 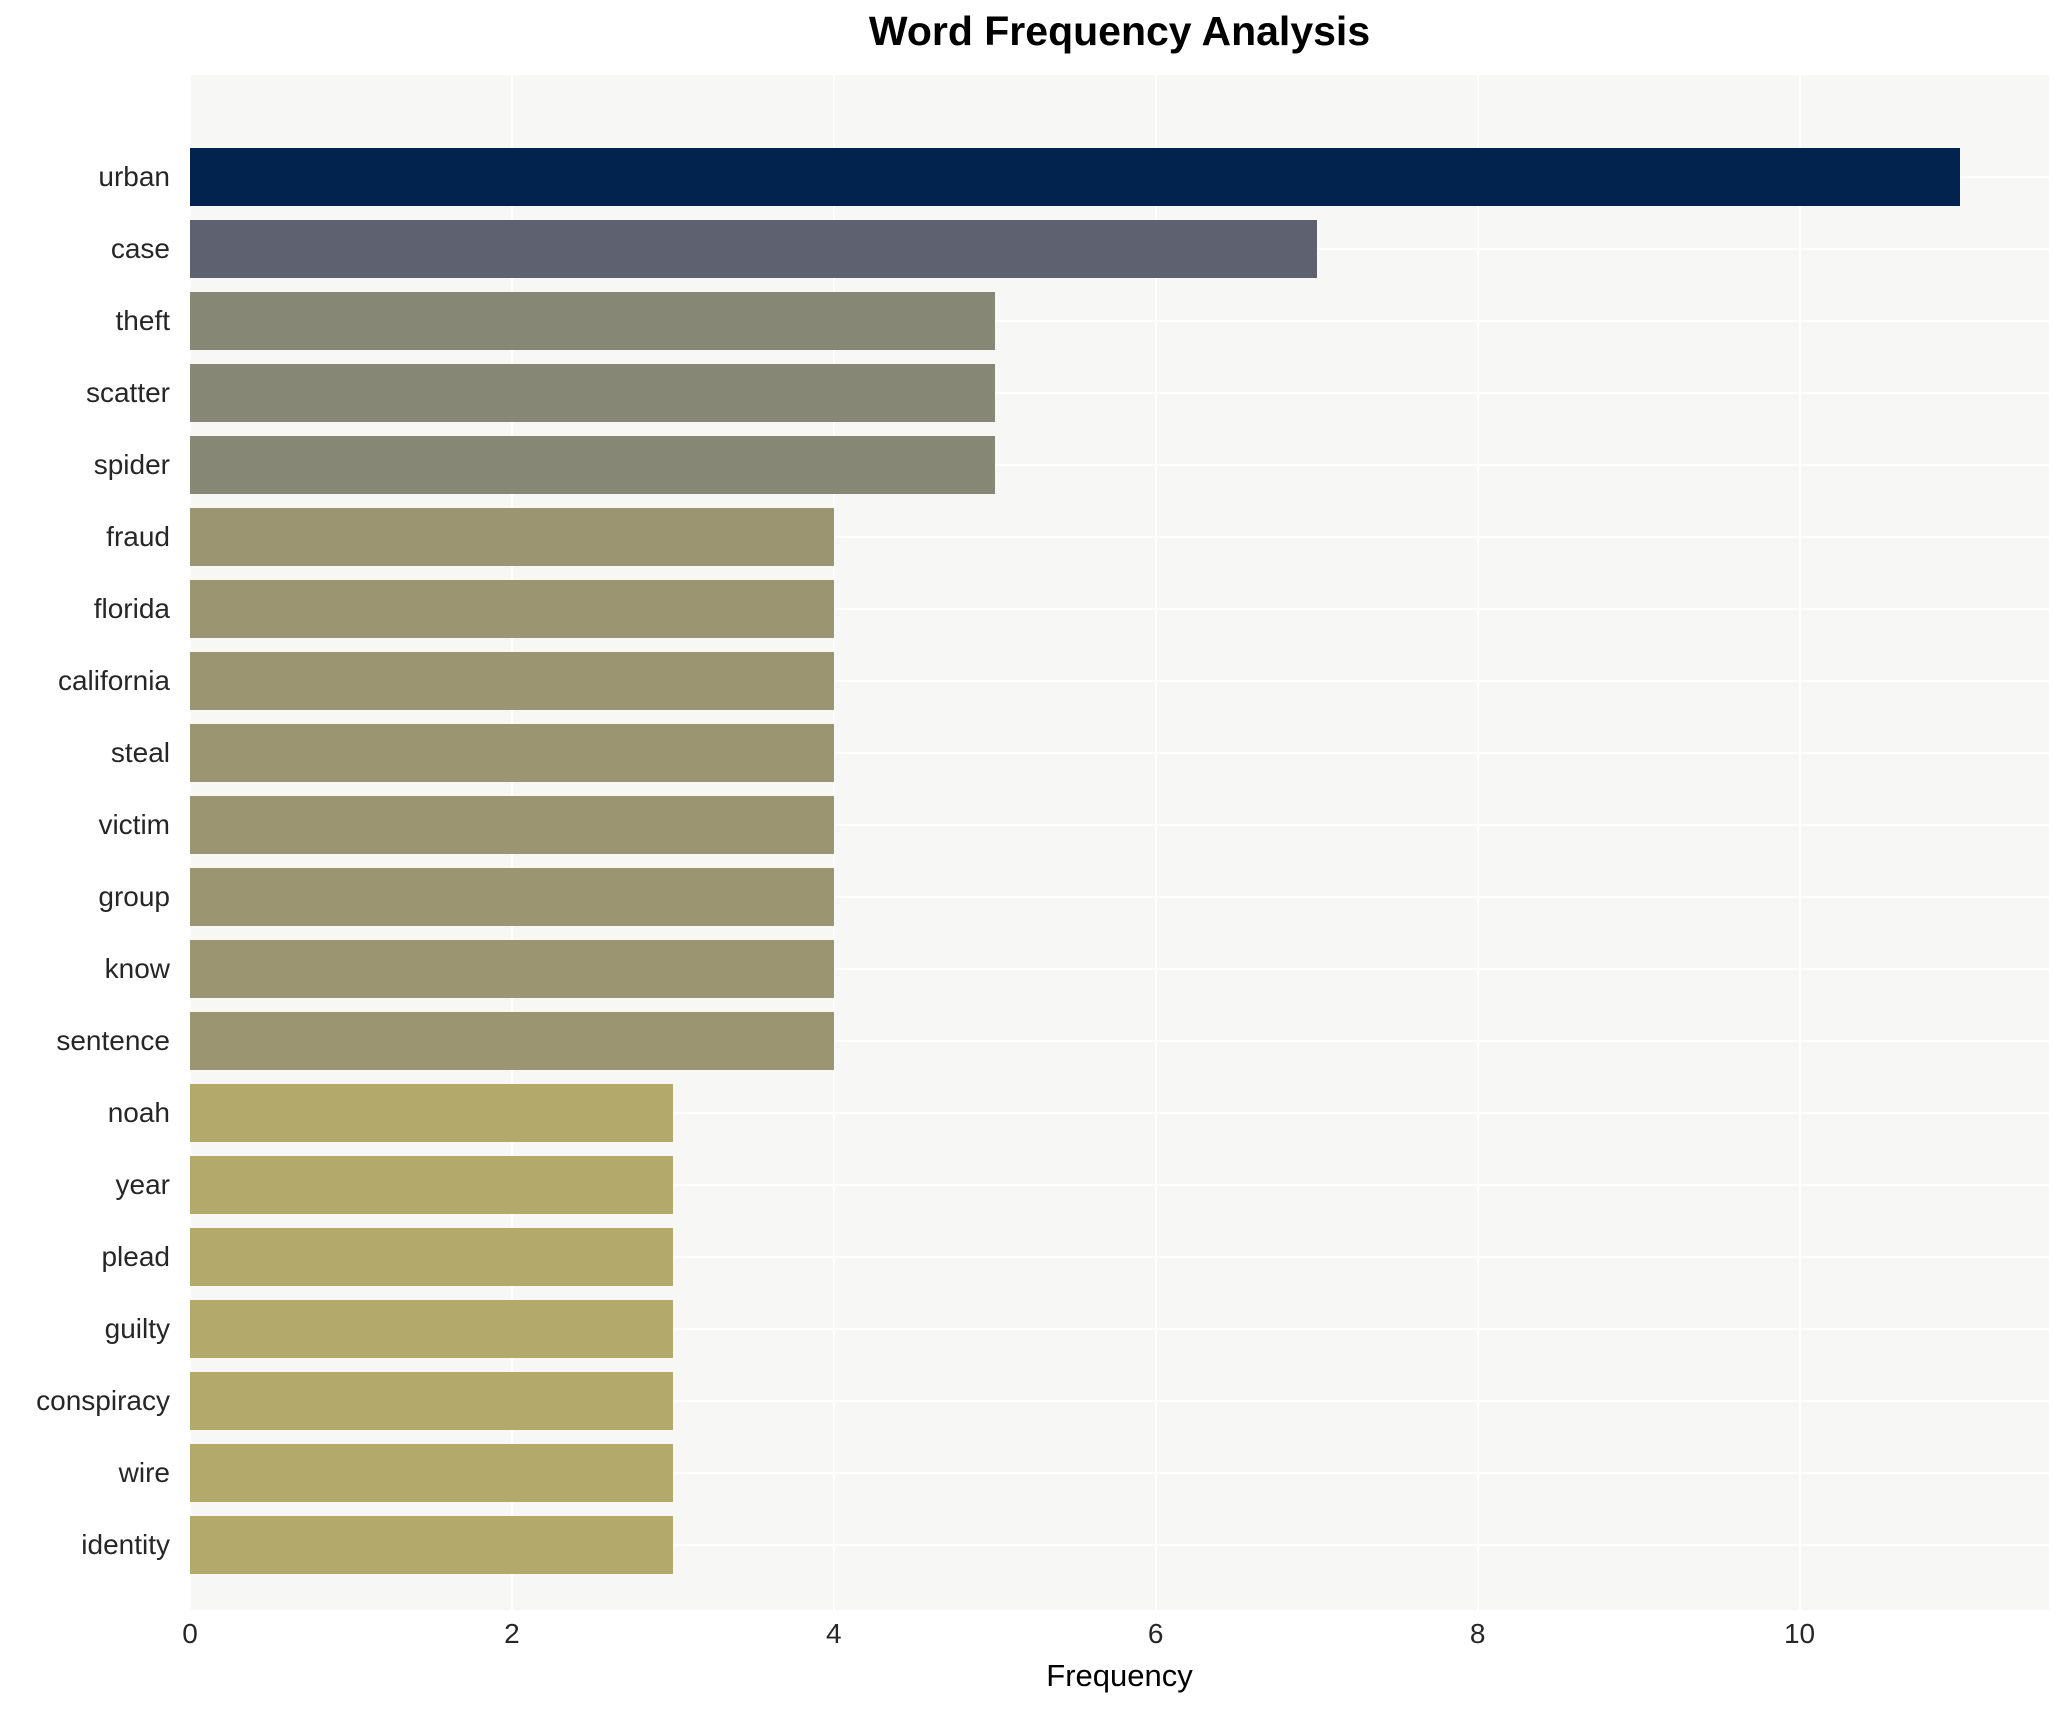 I want to click on y-gridline-scatter, so click(x=1119, y=393).